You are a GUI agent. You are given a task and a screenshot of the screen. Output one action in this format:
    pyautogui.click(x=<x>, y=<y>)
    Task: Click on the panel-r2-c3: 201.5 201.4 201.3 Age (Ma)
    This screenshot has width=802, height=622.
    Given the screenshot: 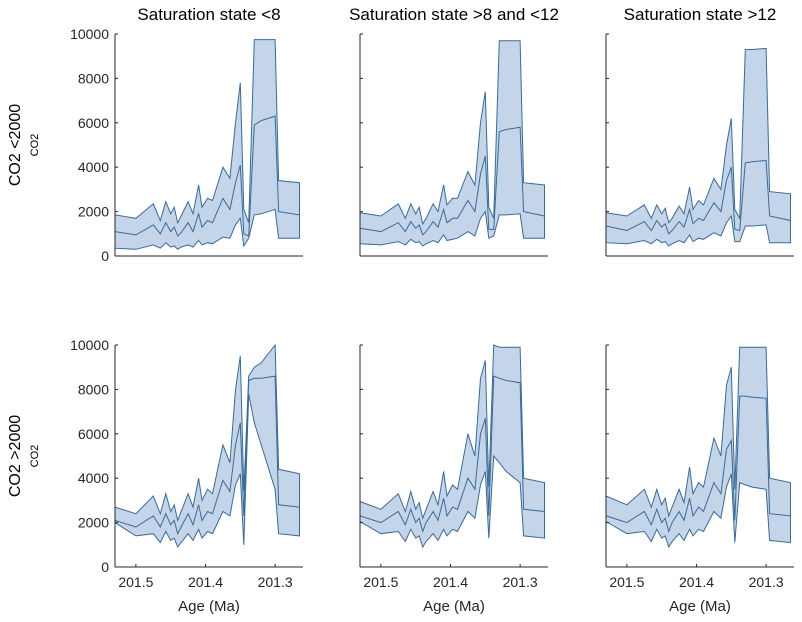 What is the action you would take?
    pyautogui.click(x=699, y=479)
    